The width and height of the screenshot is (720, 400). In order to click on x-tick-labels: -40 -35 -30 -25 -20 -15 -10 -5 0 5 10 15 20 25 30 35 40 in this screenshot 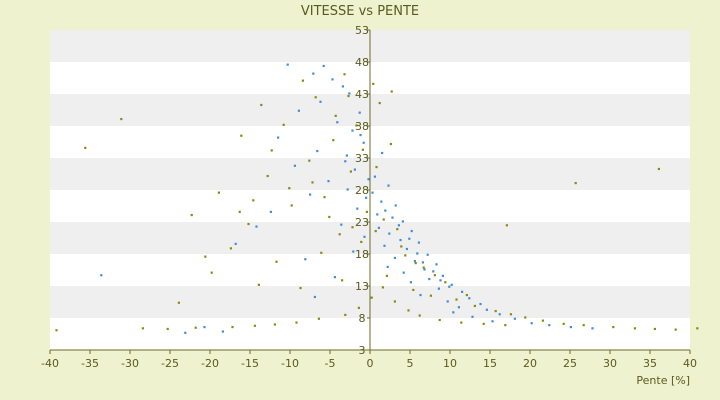, I will do `click(369, 360)`.